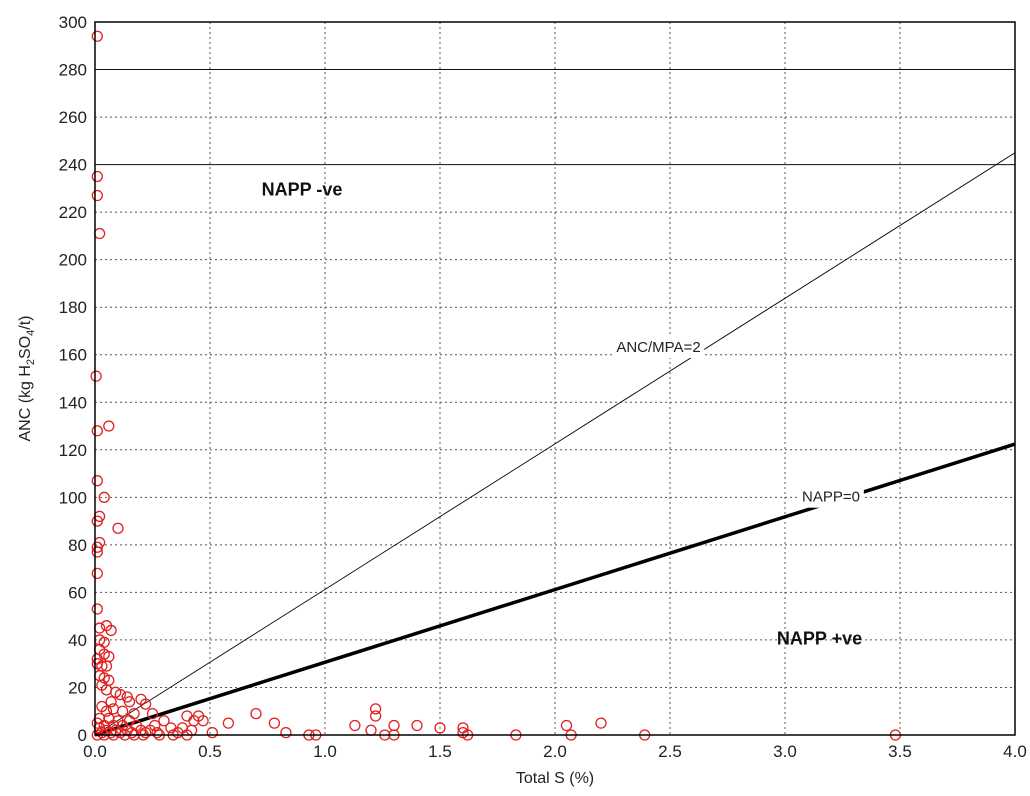 This screenshot has height=796, width=1030. Describe the element at coordinates (77, 592) in the screenshot. I see `y-tick-label: 60` at that location.